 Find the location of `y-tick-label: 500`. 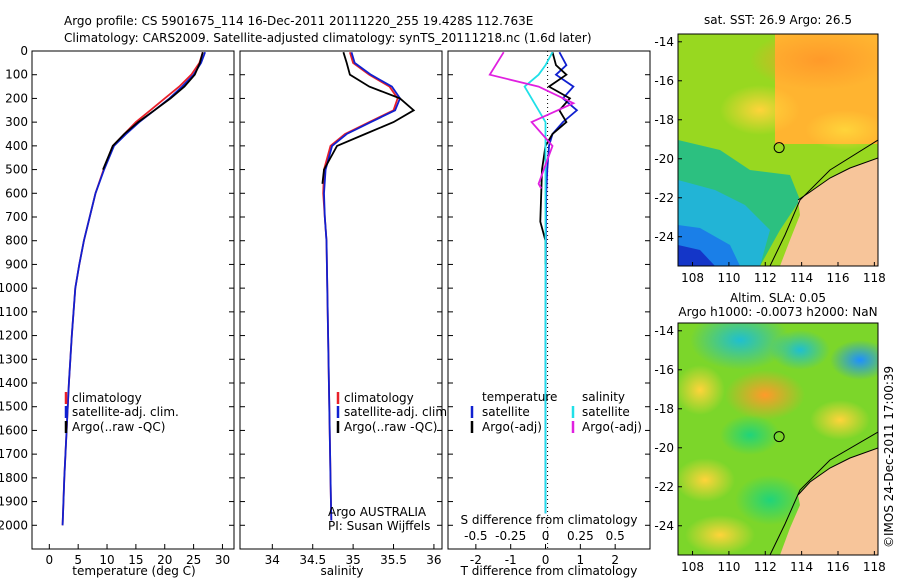

y-tick-label: 500 is located at coordinates (16, 170).